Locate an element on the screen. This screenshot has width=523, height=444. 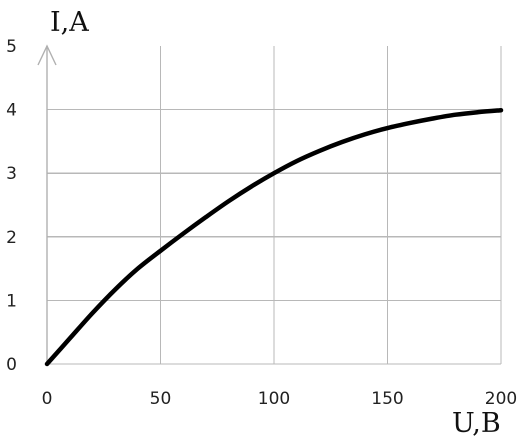
x-tick-label: 0 is located at coordinates (47, 399).